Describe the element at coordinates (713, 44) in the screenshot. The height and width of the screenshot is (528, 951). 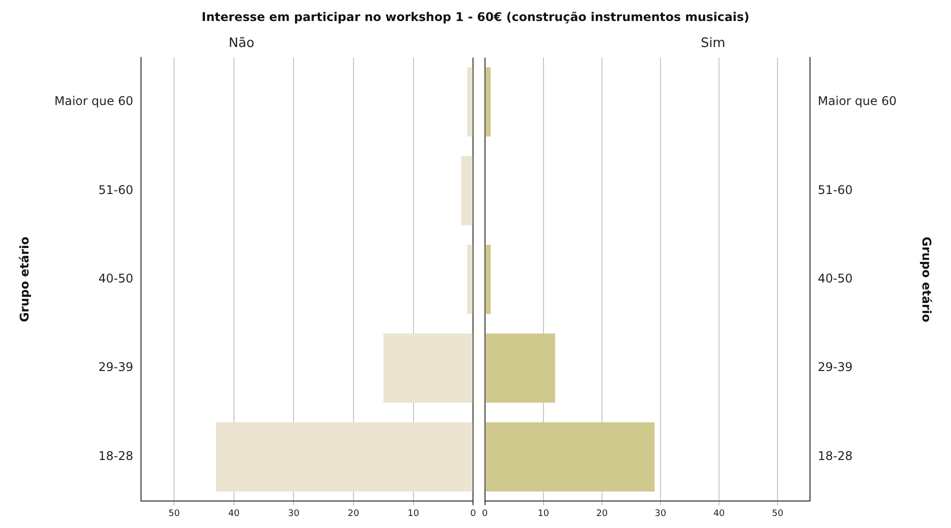
I see `chart-subtitle: Sim` at that location.